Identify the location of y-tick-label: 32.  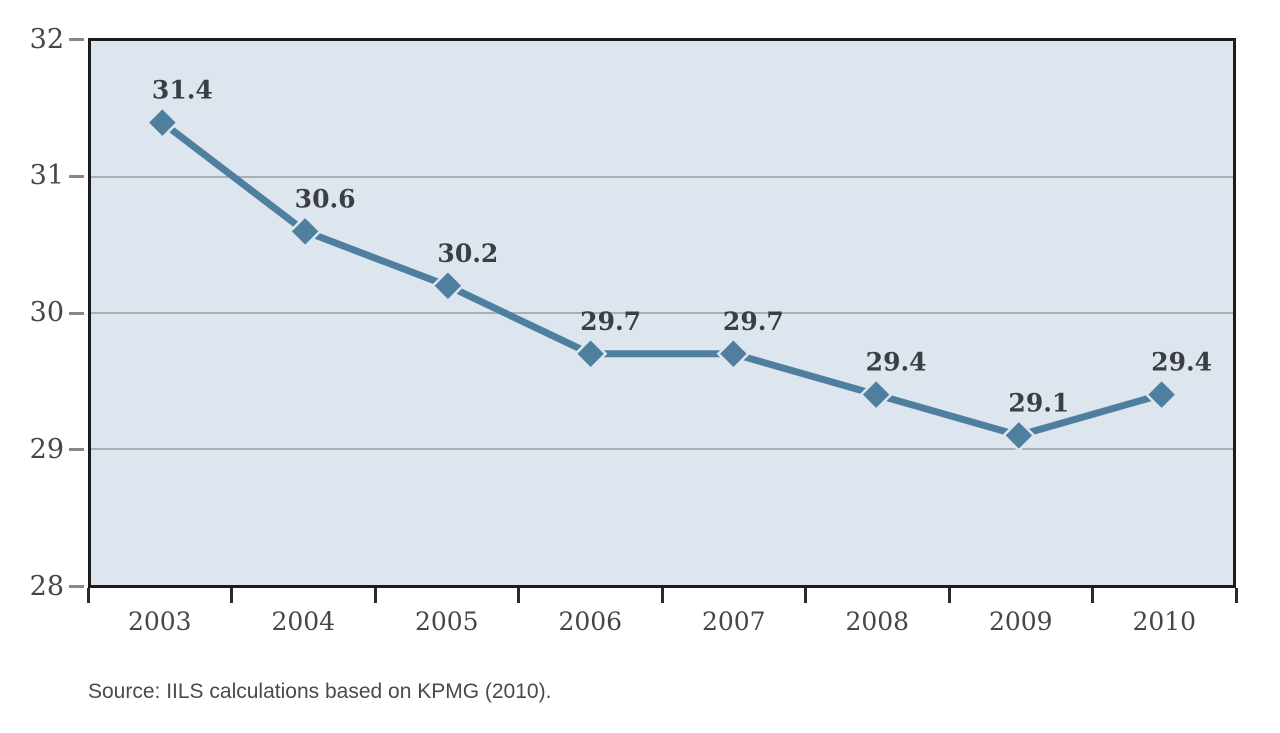
(46, 39).